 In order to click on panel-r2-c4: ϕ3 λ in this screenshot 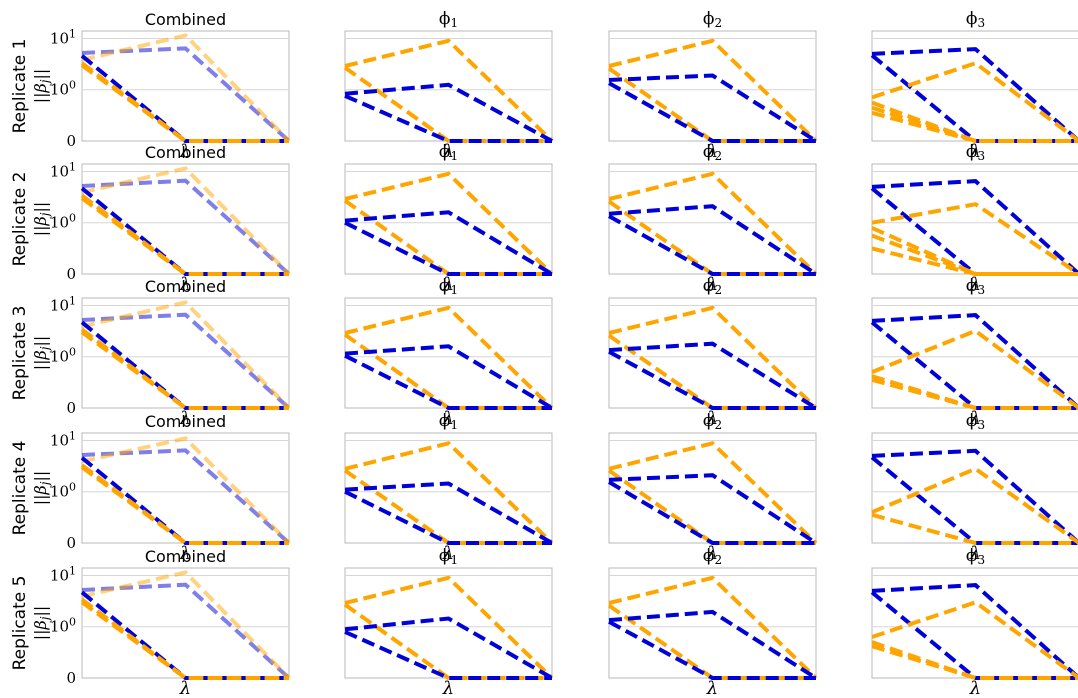, I will do `click(974, 218)`.